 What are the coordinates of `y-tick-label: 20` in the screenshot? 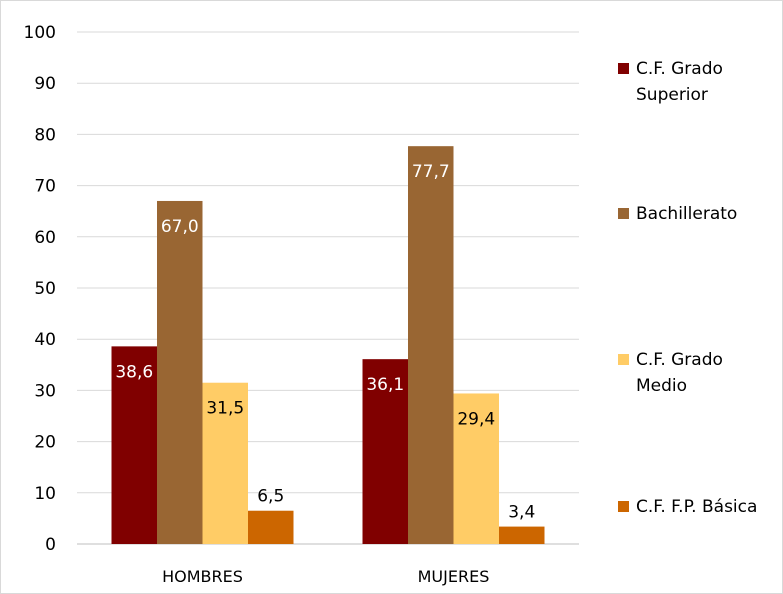 It's located at (45, 443).